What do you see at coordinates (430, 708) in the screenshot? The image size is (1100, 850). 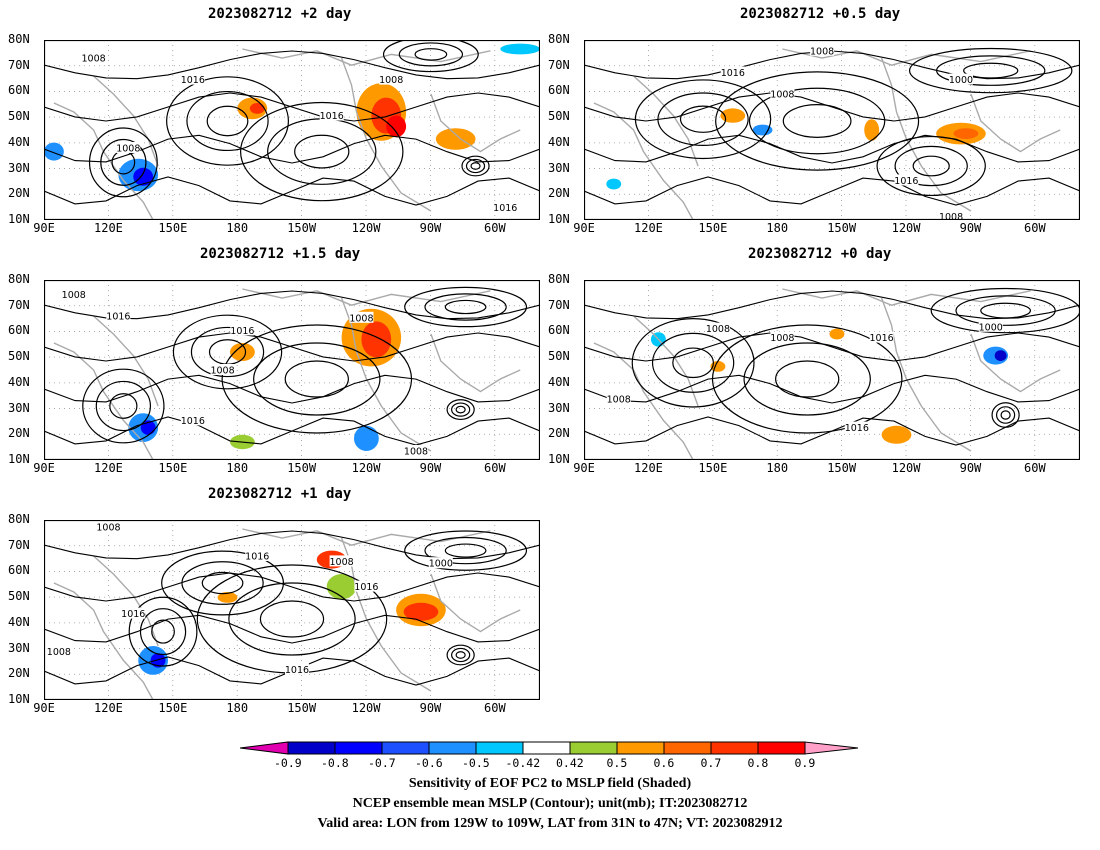 I see `lon-tick-label: 90W` at bounding box center [430, 708].